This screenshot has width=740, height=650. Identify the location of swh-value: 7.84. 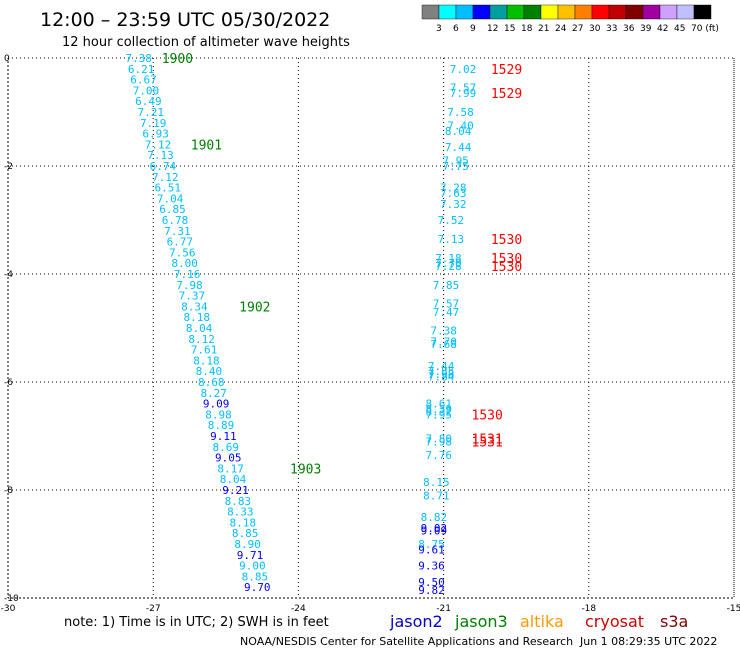
(441, 377).